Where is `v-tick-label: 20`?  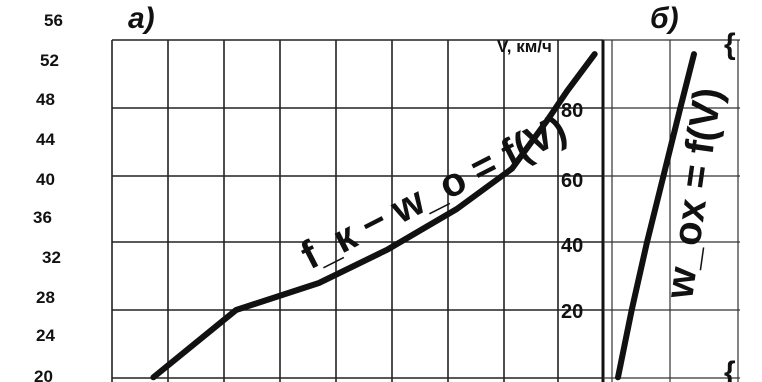 v-tick-label: 20 is located at coordinates (572, 312).